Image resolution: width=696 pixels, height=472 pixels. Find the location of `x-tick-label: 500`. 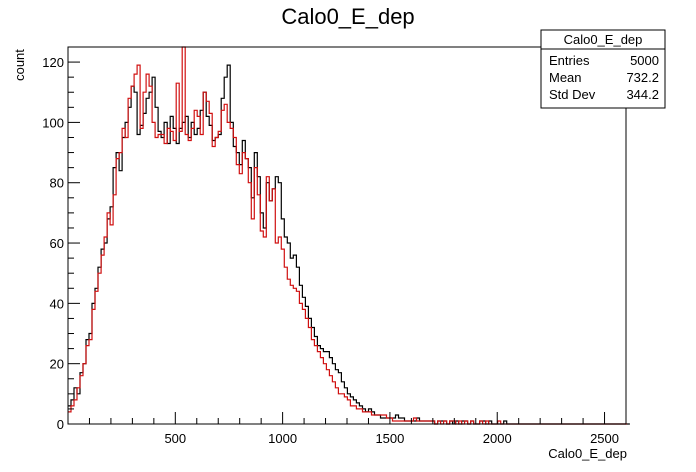

x-tick-label: 500 is located at coordinates (175, 438).